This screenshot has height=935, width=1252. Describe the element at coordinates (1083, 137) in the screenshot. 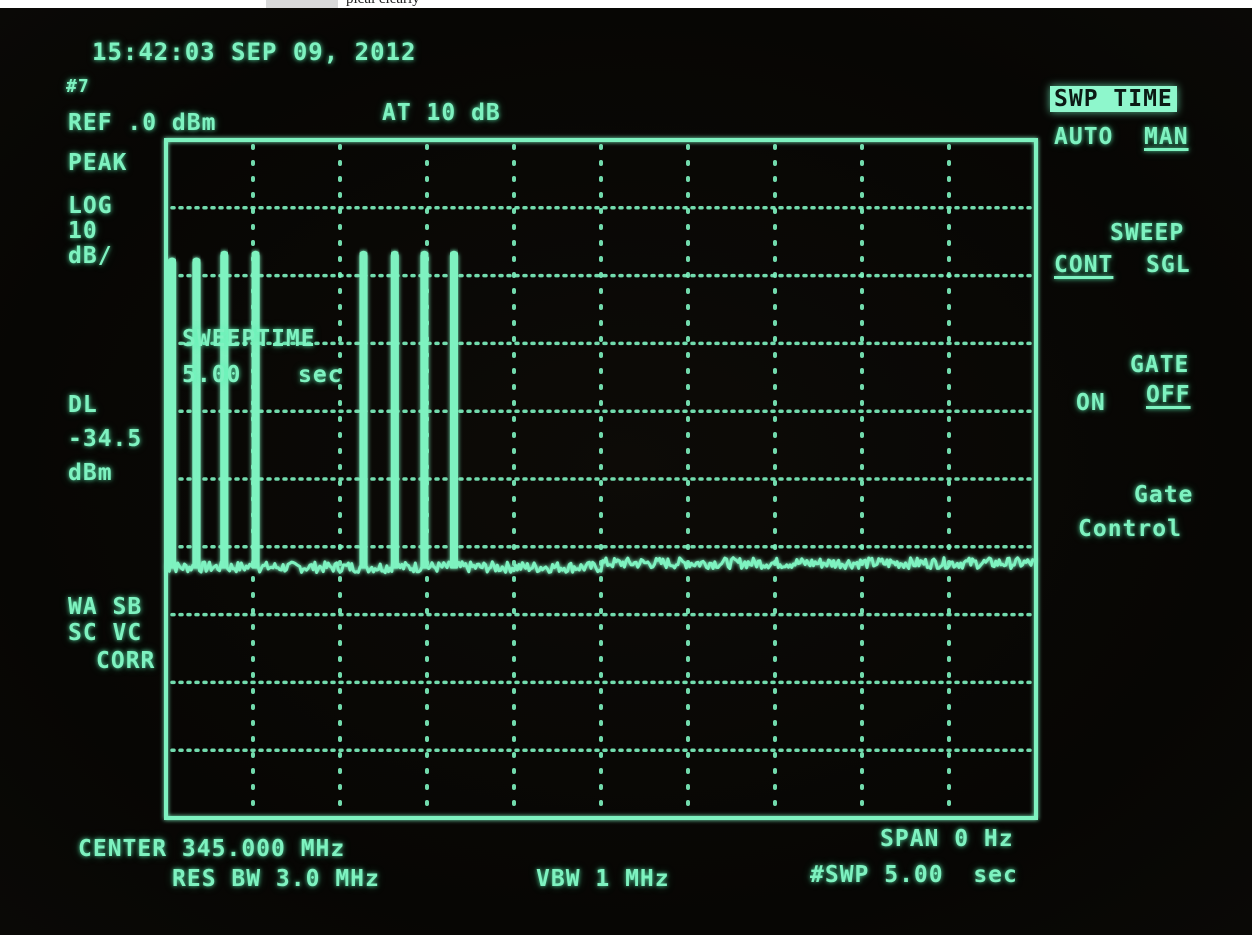

I see `softkey-swp-time-auto: AUTO` at that location.